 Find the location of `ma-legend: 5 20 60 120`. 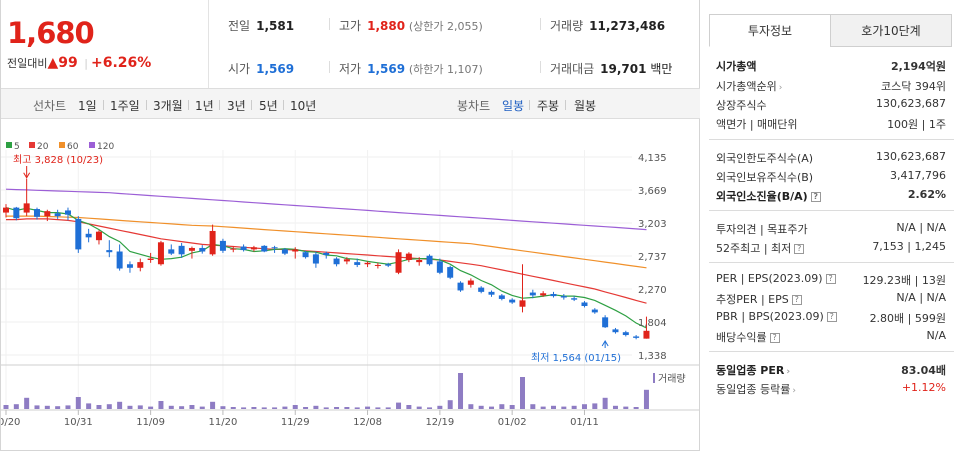

ma-legend: 5 20 60 120 is located at coordinates (60, 147).